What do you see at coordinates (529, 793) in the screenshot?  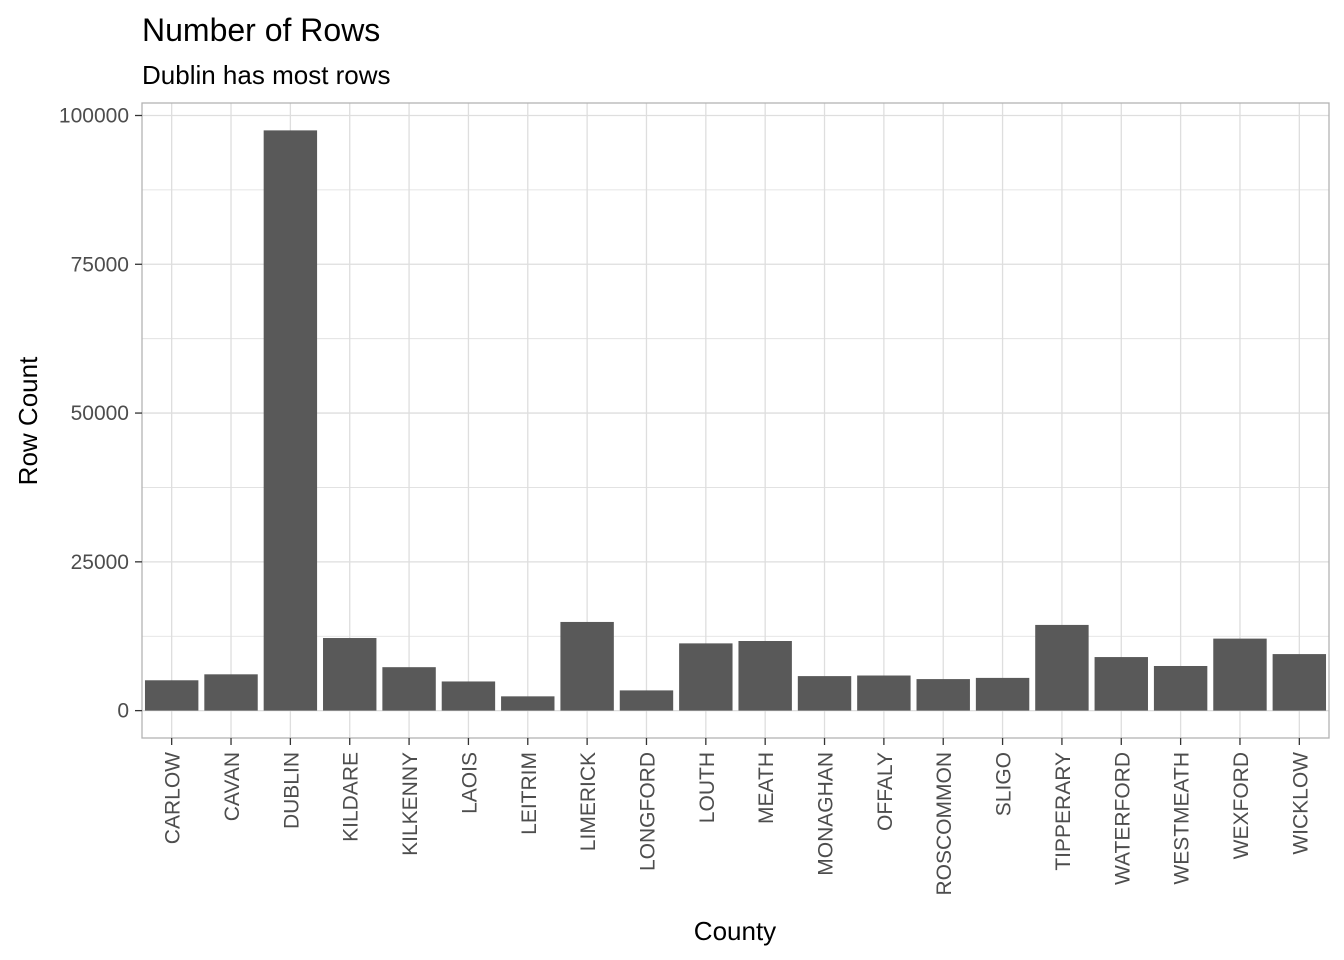 I see `x-tick-label-leitrim: LEITRIM` at bounding box center [529, 793].